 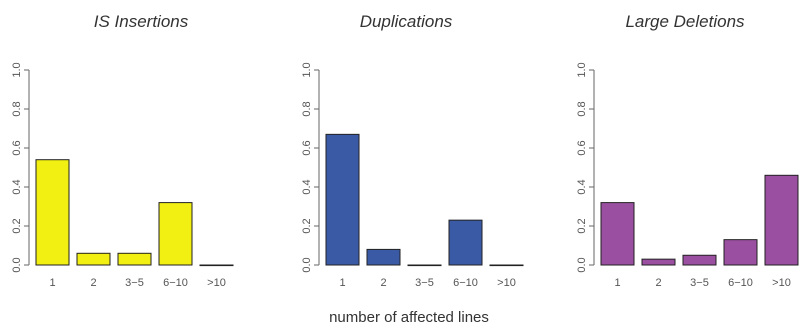 I want to click on panel-title: Large Deletions, so click(x=685, y=21).